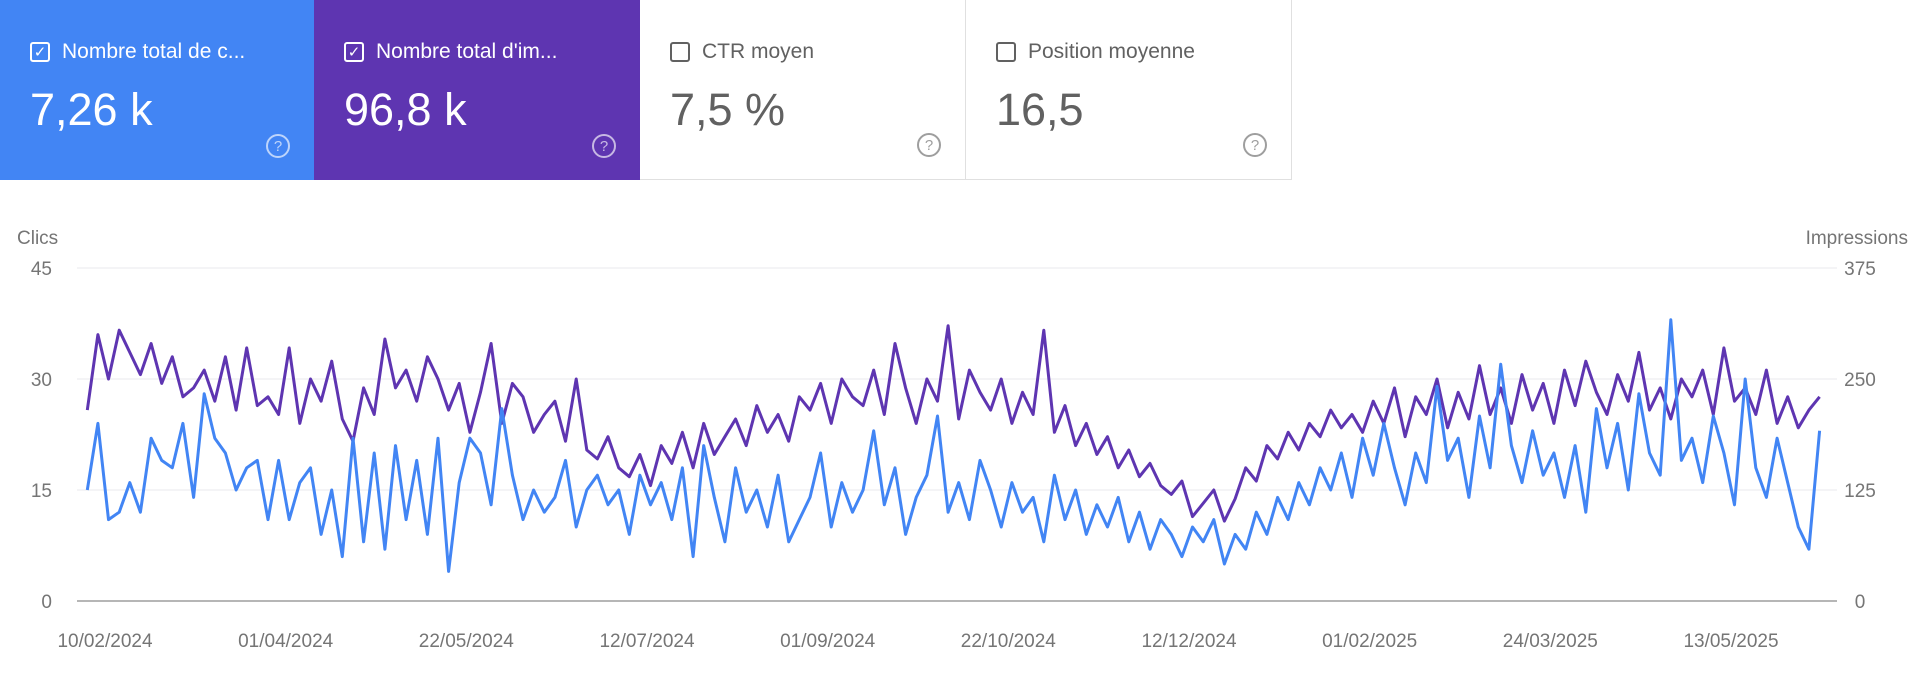 The width and height of the screenshot is (1920, 685). Describe the element at coordinates (1550, 641) in the screenshot. I see `x-tick-label: 24/03/2025` at that location.